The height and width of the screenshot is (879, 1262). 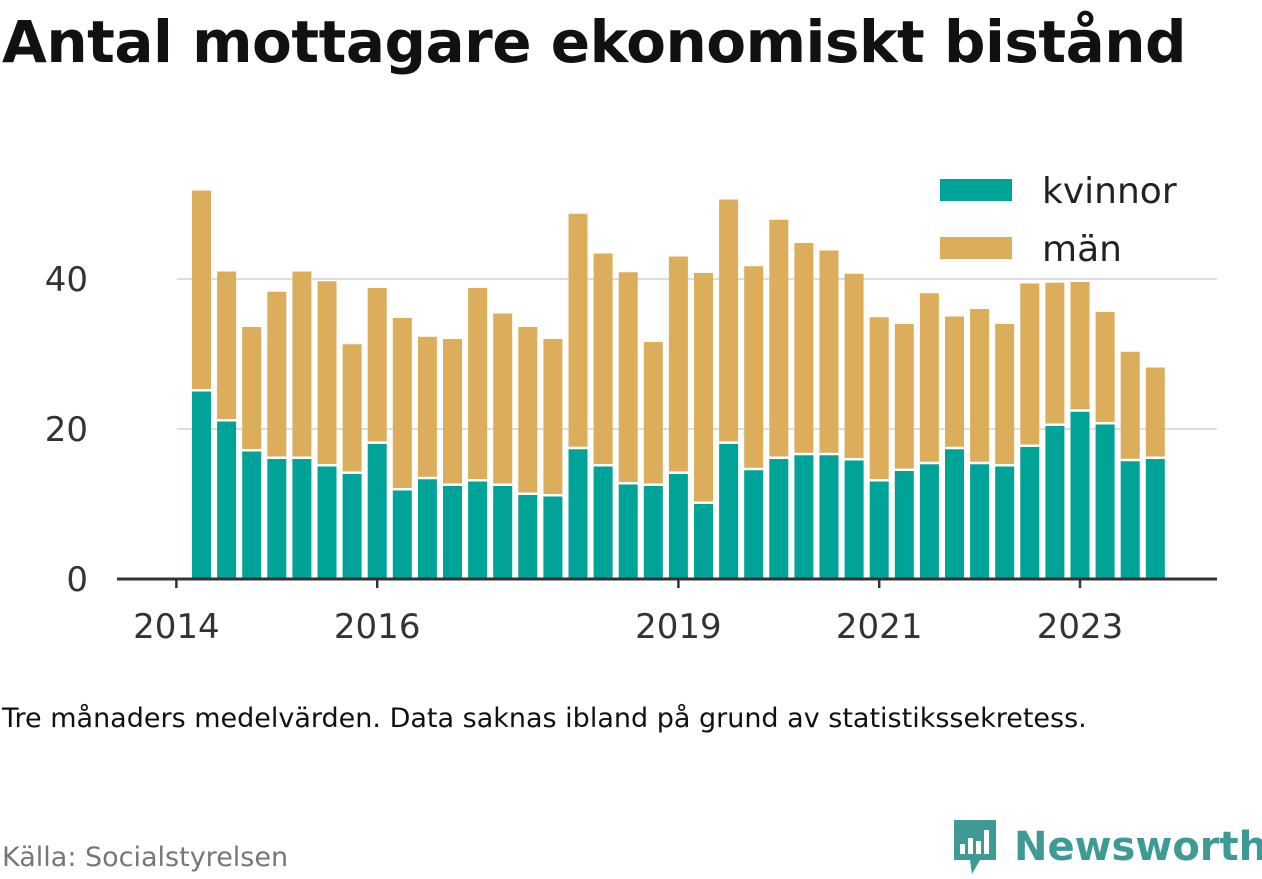 I want to click on y-axis-labels: 0 20 40, so click(x=66, y=430).